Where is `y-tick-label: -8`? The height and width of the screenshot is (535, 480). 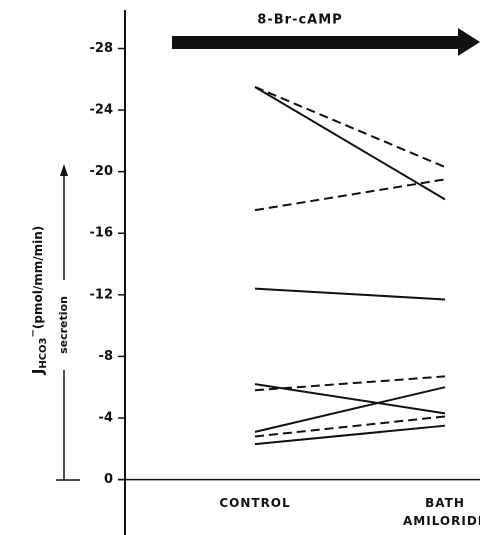 y-tick-label: -8 is located at coordinates (106, 356).